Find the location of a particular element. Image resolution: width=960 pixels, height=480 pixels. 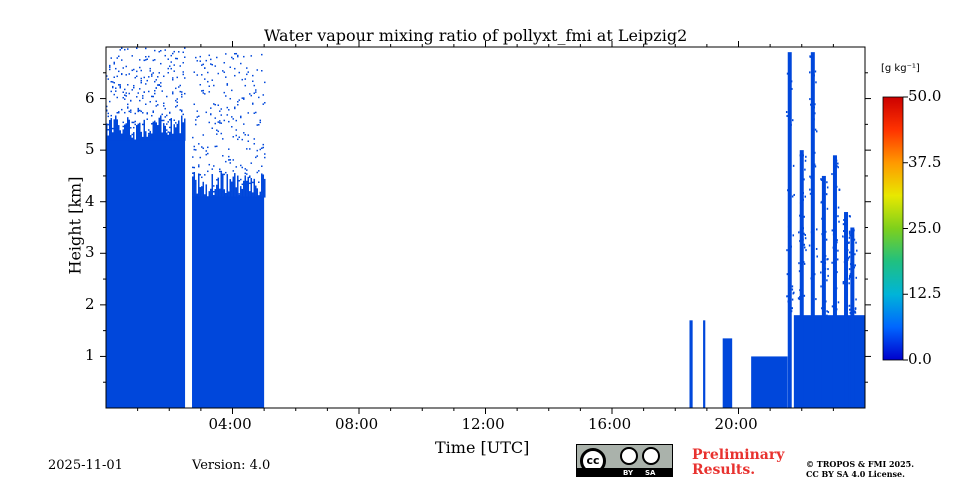

y-tick-label-1: 1 is located at coordinates (90, 355).